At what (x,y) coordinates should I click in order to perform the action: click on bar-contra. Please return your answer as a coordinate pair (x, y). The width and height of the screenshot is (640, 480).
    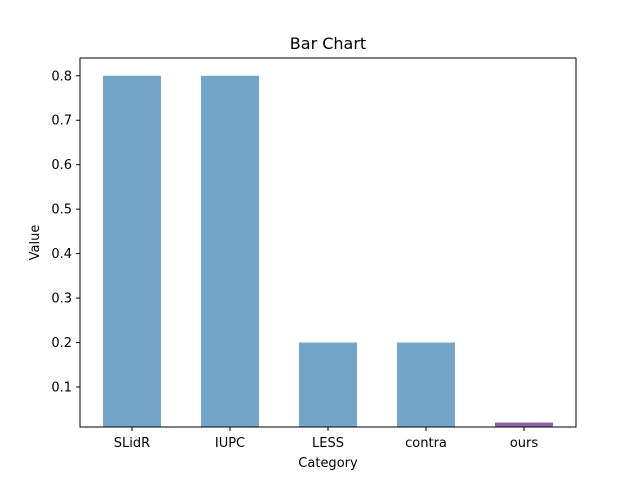
    Looking at the image, I should click on (426, 384).